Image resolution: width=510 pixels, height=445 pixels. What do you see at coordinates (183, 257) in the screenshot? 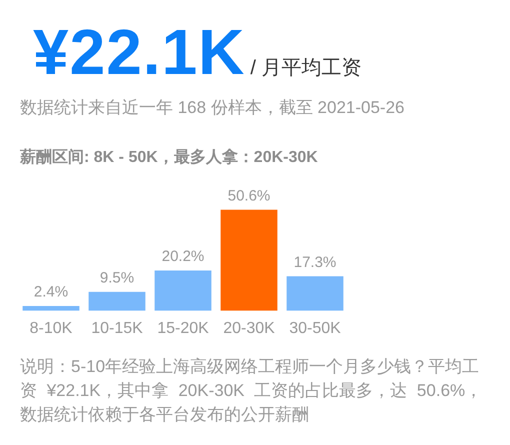
I see `data-label: 20.2%` at bounding box center [183, 257].